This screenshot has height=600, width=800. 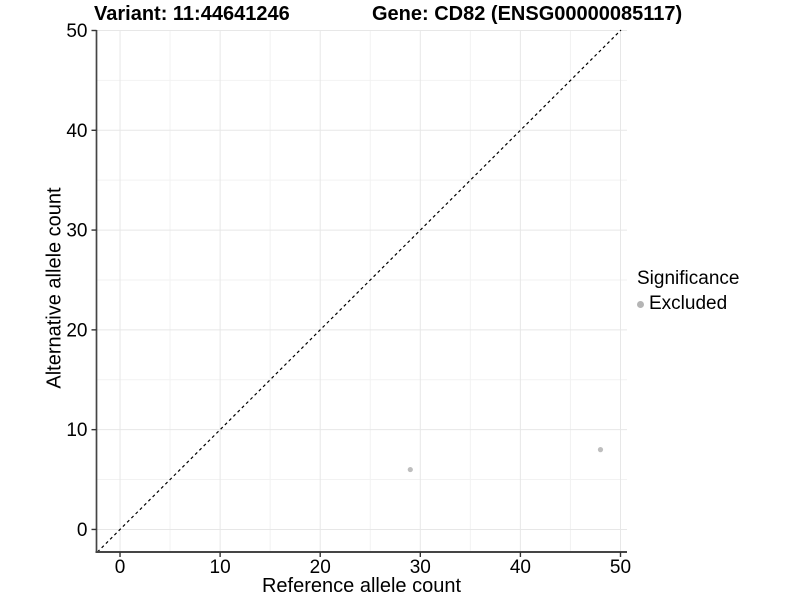 What do you see at coordinates (361, 586) in the screenshot?
I see `x-axis-label: Reference allele count` at bounding box center [361, 586].